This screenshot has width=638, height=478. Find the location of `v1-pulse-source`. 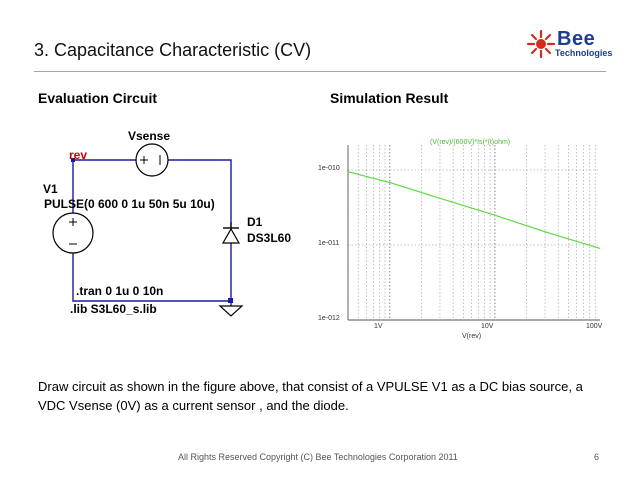

v1-pulse-source is located at coordinates (73, 233).